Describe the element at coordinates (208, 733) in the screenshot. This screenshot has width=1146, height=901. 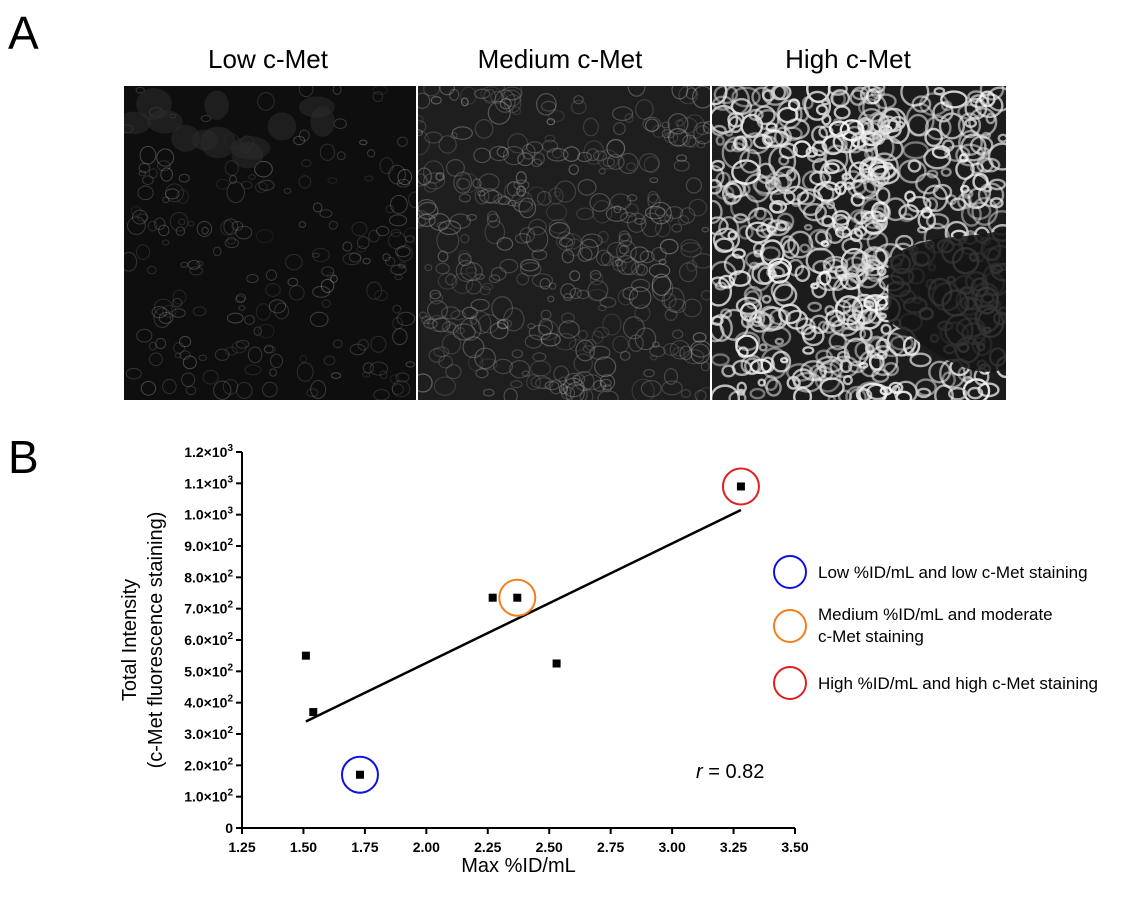
I see `y-tick-label: 3.0×10²` at that location.